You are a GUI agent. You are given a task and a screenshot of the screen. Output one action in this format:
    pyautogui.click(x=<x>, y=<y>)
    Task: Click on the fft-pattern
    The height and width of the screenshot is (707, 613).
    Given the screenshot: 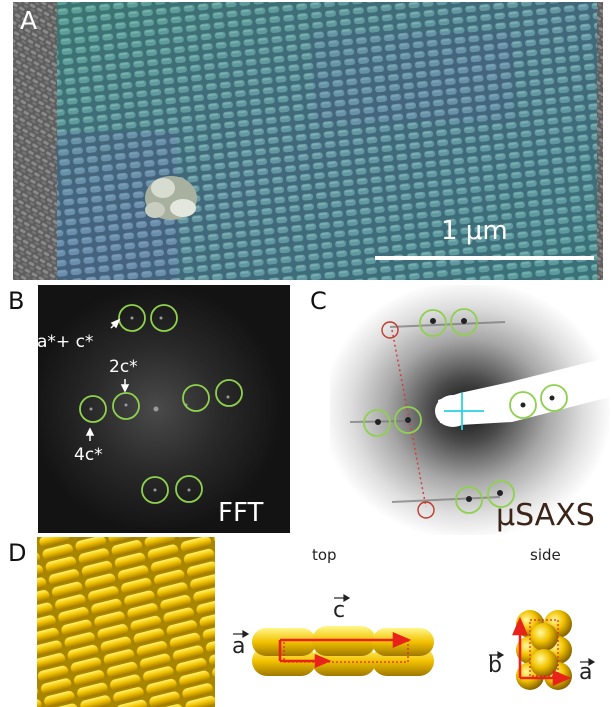 What is the action you would take?
    pyautogui.click(x=164, y=409)
    